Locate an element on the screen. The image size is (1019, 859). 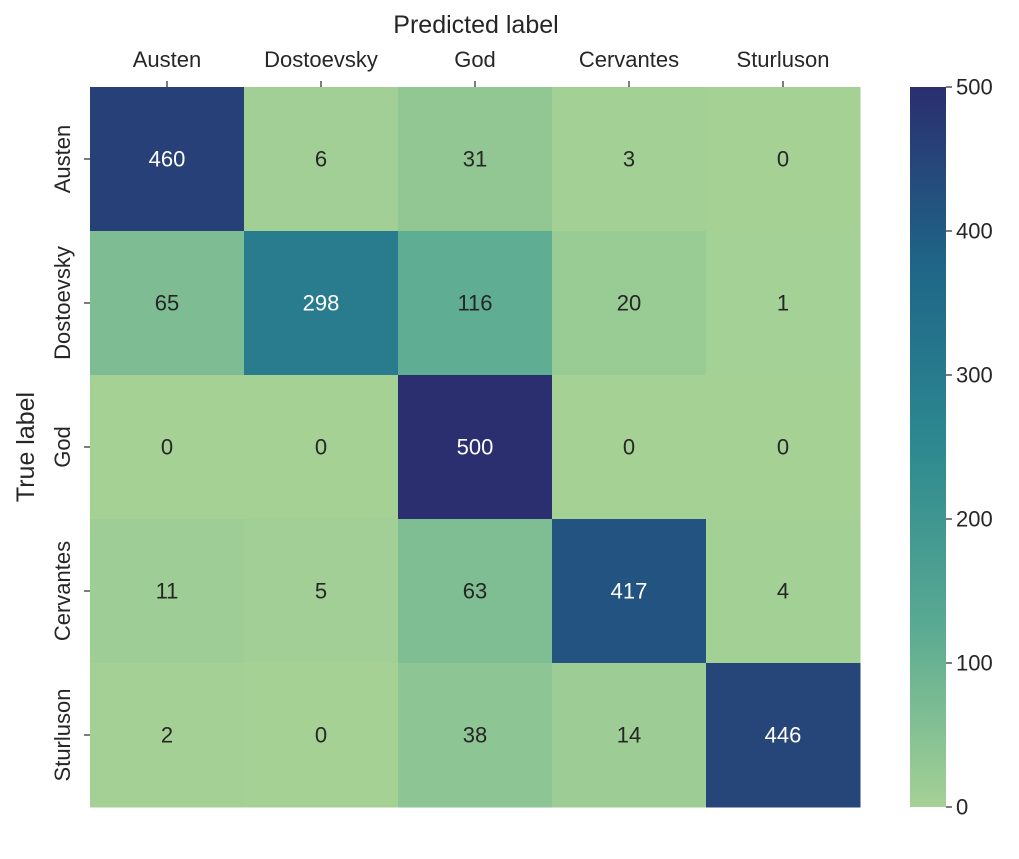
cell-value-label-4-4: 446 is located at coordinates (783, 735).